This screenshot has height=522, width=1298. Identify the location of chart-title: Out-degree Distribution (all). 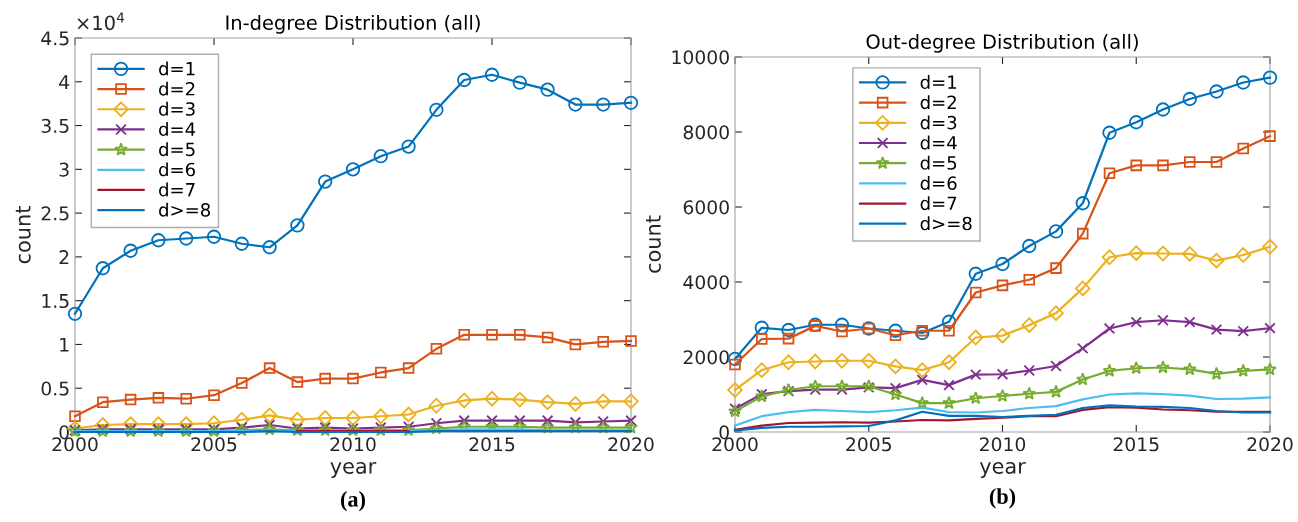
(1002, 43).